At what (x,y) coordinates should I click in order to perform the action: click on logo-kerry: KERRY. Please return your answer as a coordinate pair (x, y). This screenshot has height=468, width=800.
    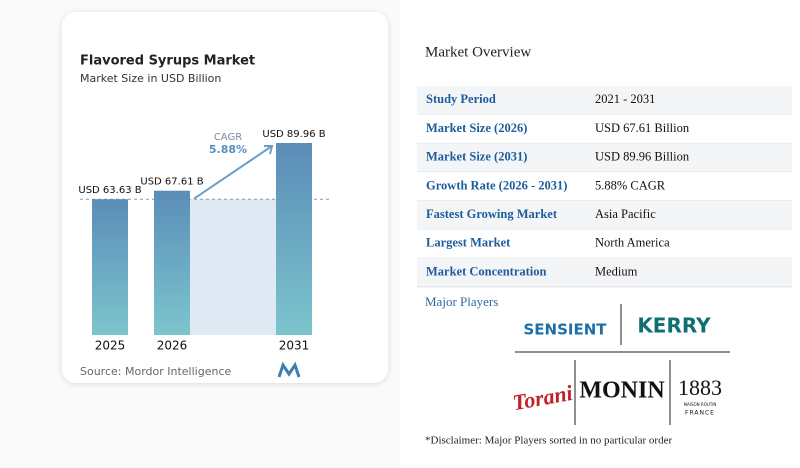
    Looking at the image, I should click on (674, 326).